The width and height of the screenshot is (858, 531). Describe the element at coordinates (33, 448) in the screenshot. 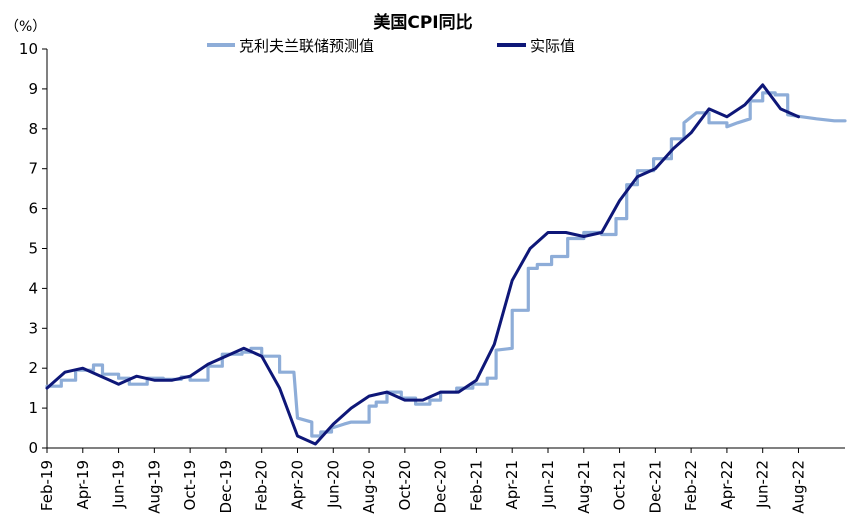

I see `y-tick-label: 0` at that location.